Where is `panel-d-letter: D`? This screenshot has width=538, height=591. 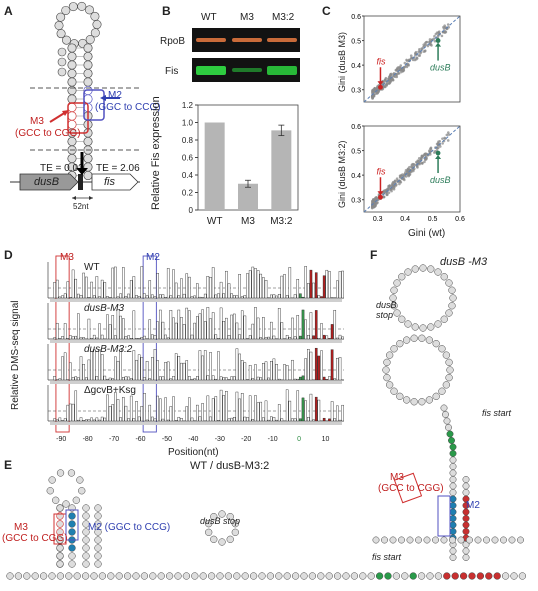 panel-d-letter: D is located at coordinates (8, 255).